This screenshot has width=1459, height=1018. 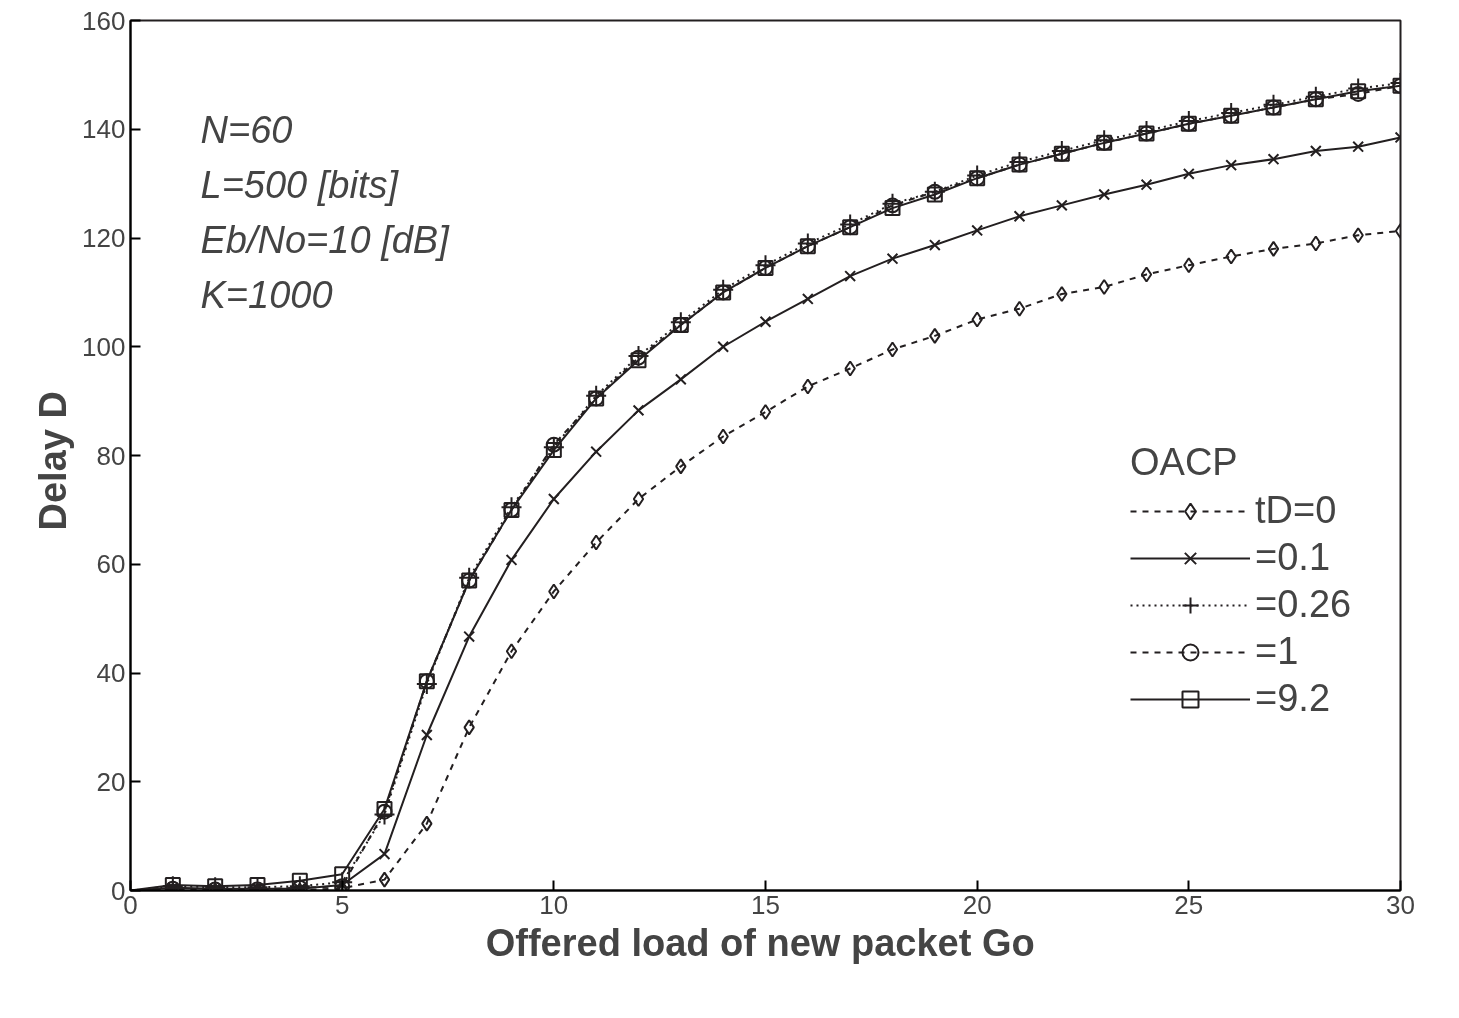 I want to click on x-tick-label: 5, so click(x=342, y=904).